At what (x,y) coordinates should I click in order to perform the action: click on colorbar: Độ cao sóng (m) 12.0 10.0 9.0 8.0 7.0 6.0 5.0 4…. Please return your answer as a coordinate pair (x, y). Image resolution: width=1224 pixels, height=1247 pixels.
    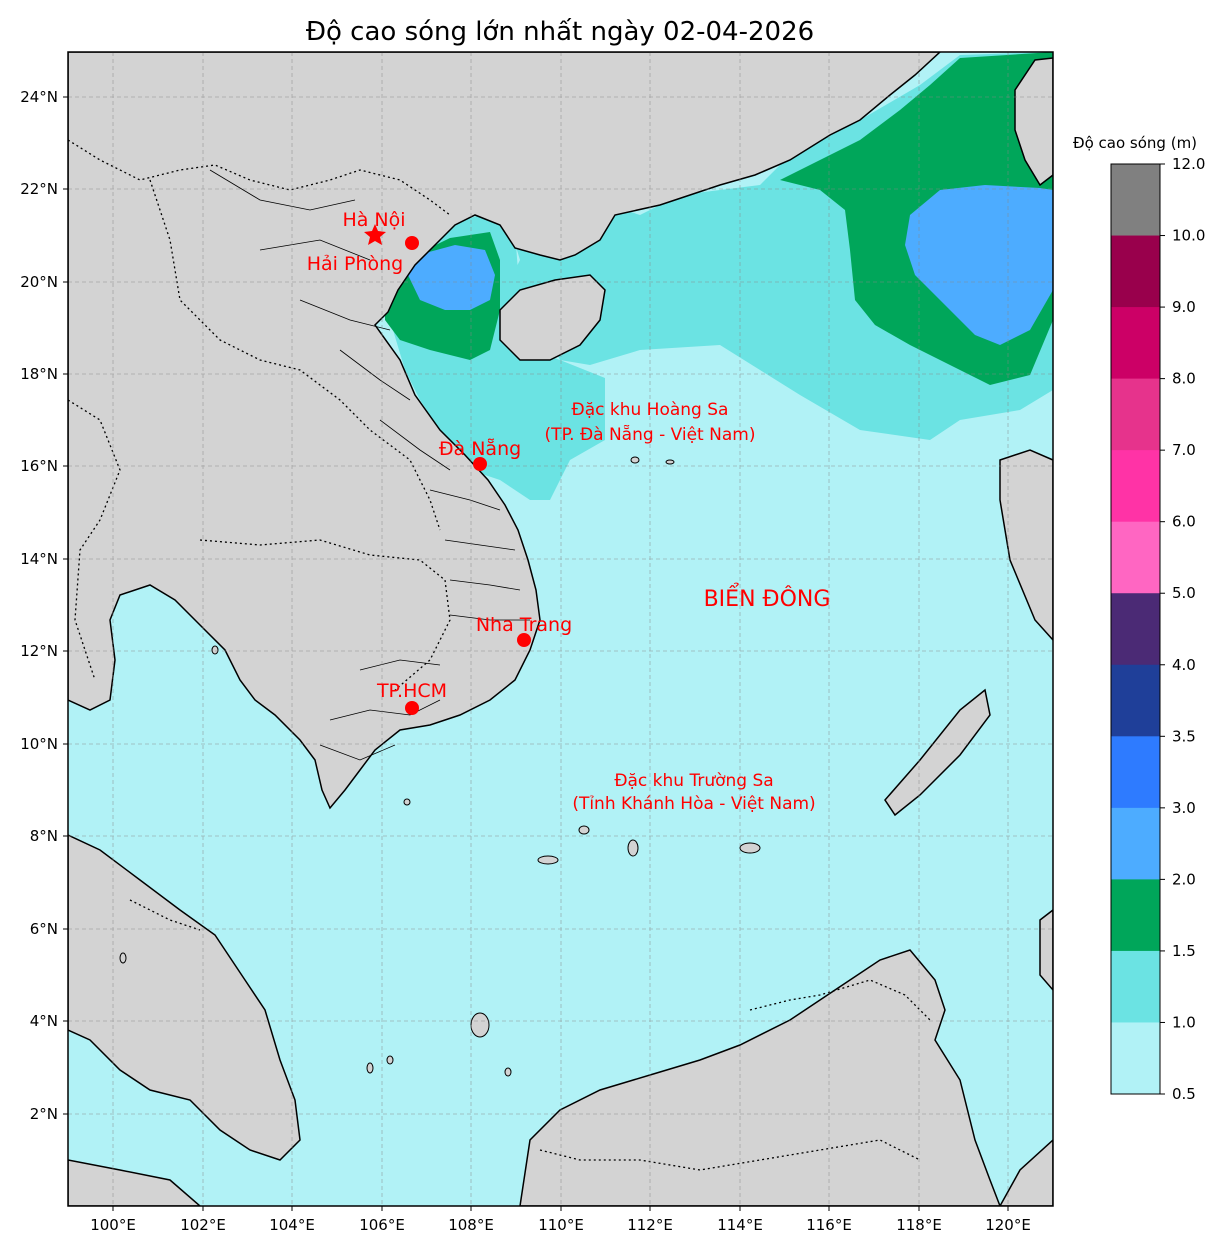
    Looking at the image, I should click on (1139, 618).